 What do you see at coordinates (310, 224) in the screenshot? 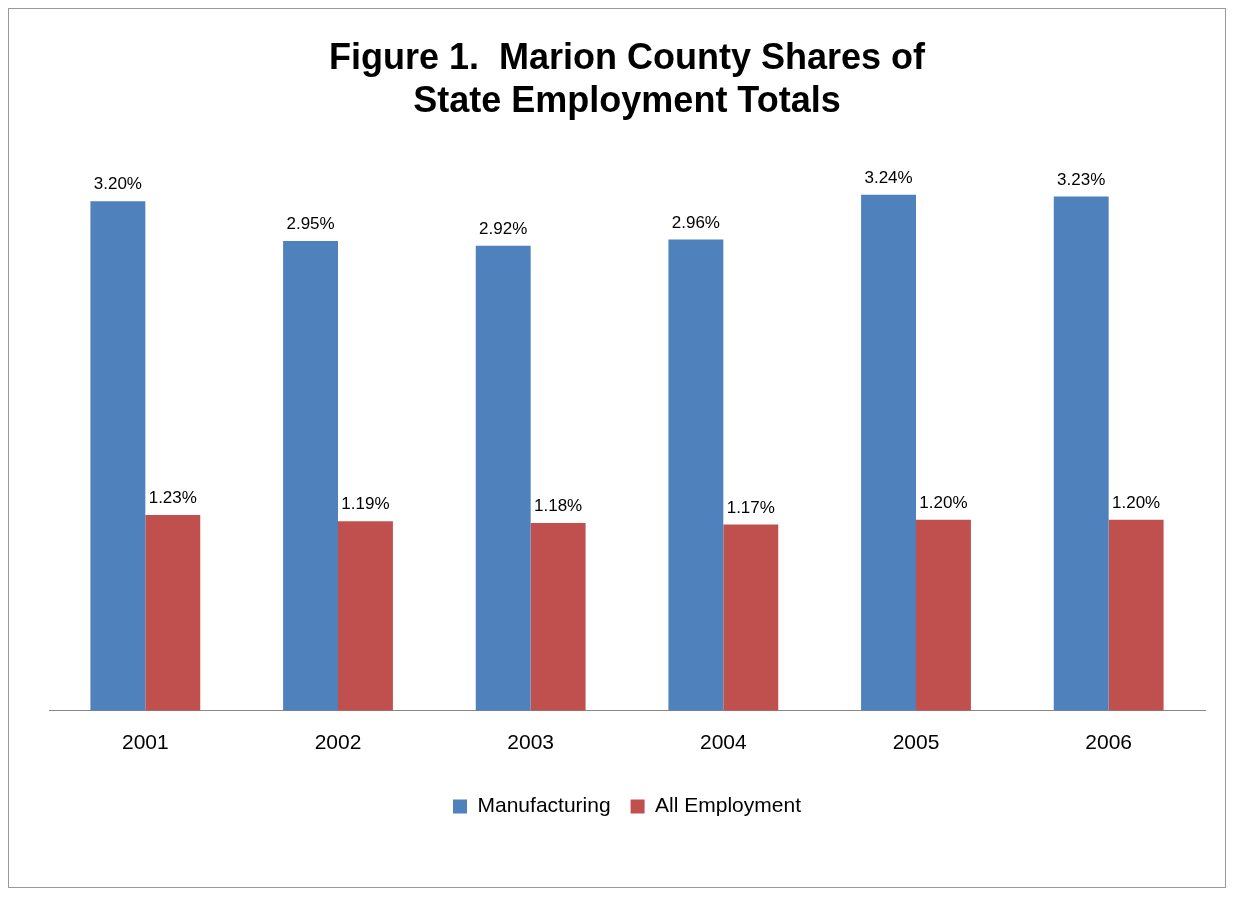
I see `data-label: 2.95%` at bounding box center [310, 224].